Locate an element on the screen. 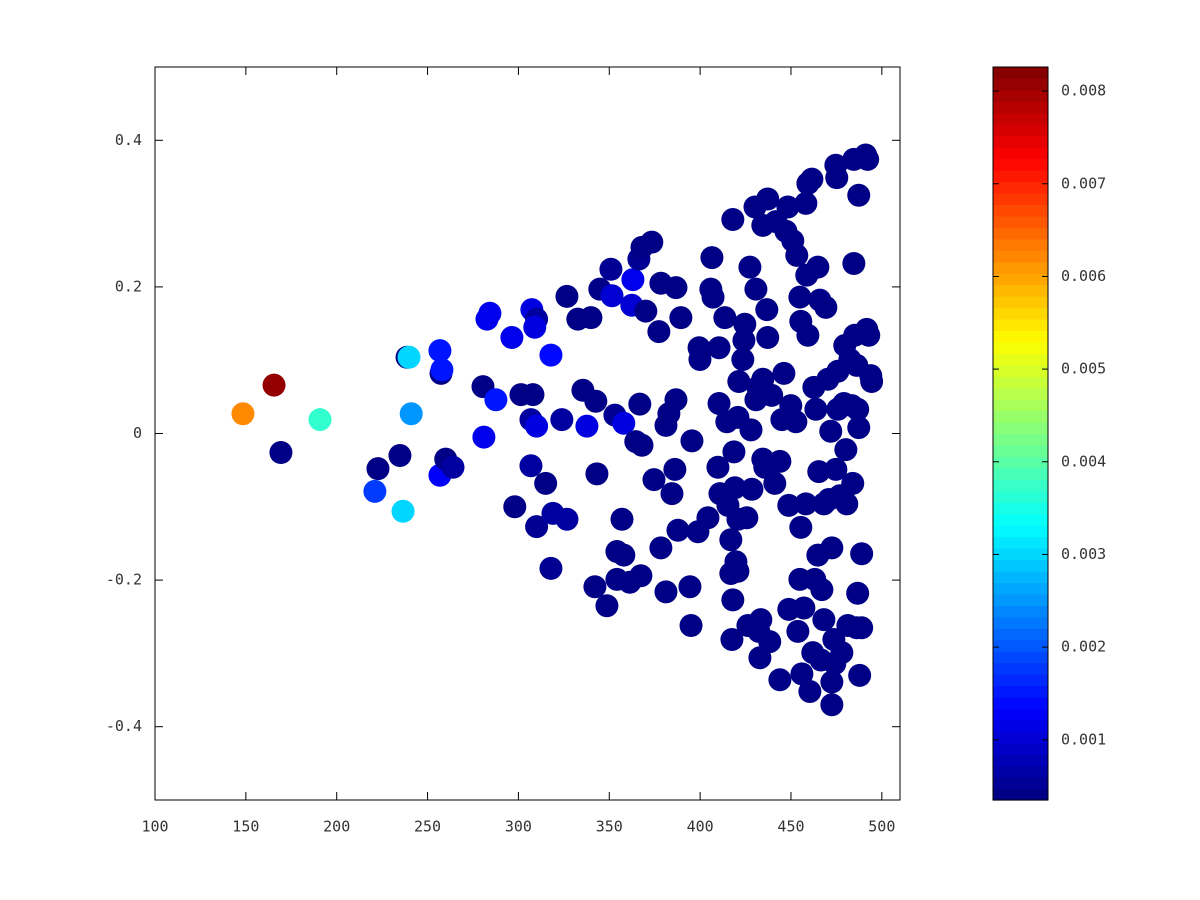 This screenshot has height=900, width=1200. x-tick-label: 400 is located at coordinates (700, 827).